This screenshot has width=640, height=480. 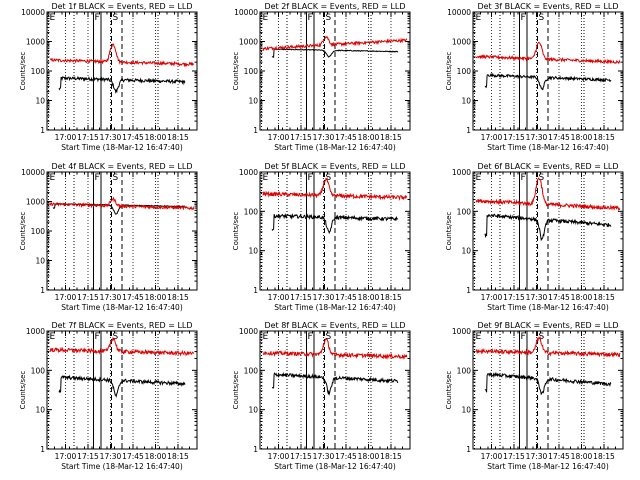 I want to click on panel-title: Det 5f BLACK = Events, RED = LLD, so click(x=334, y=166).